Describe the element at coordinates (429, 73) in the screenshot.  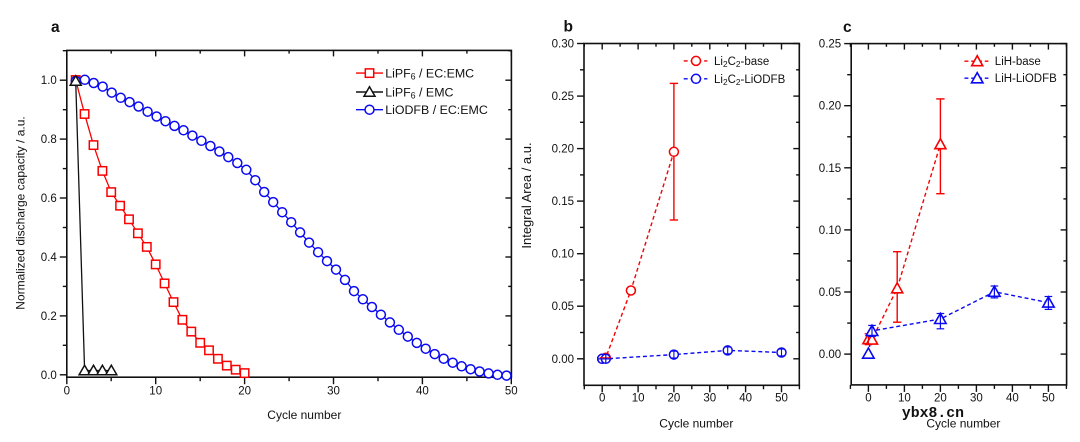
I see `svg-text: LiPF6 / EC:EMC` at that location.